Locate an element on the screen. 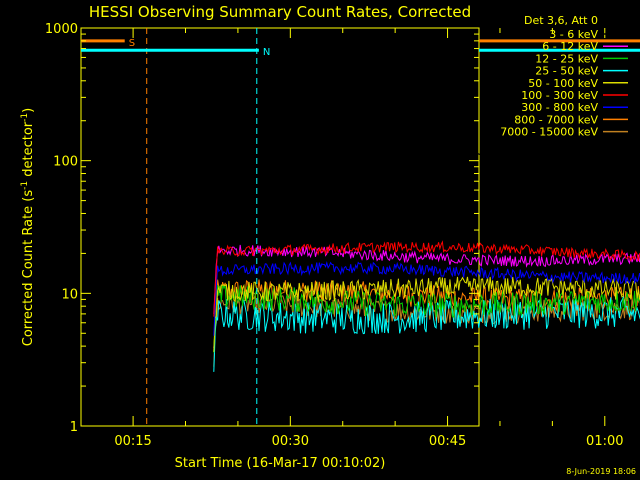 This screenshot has height=480, width=640. y-tick-label: 1 is located at coordinates (74, 427).